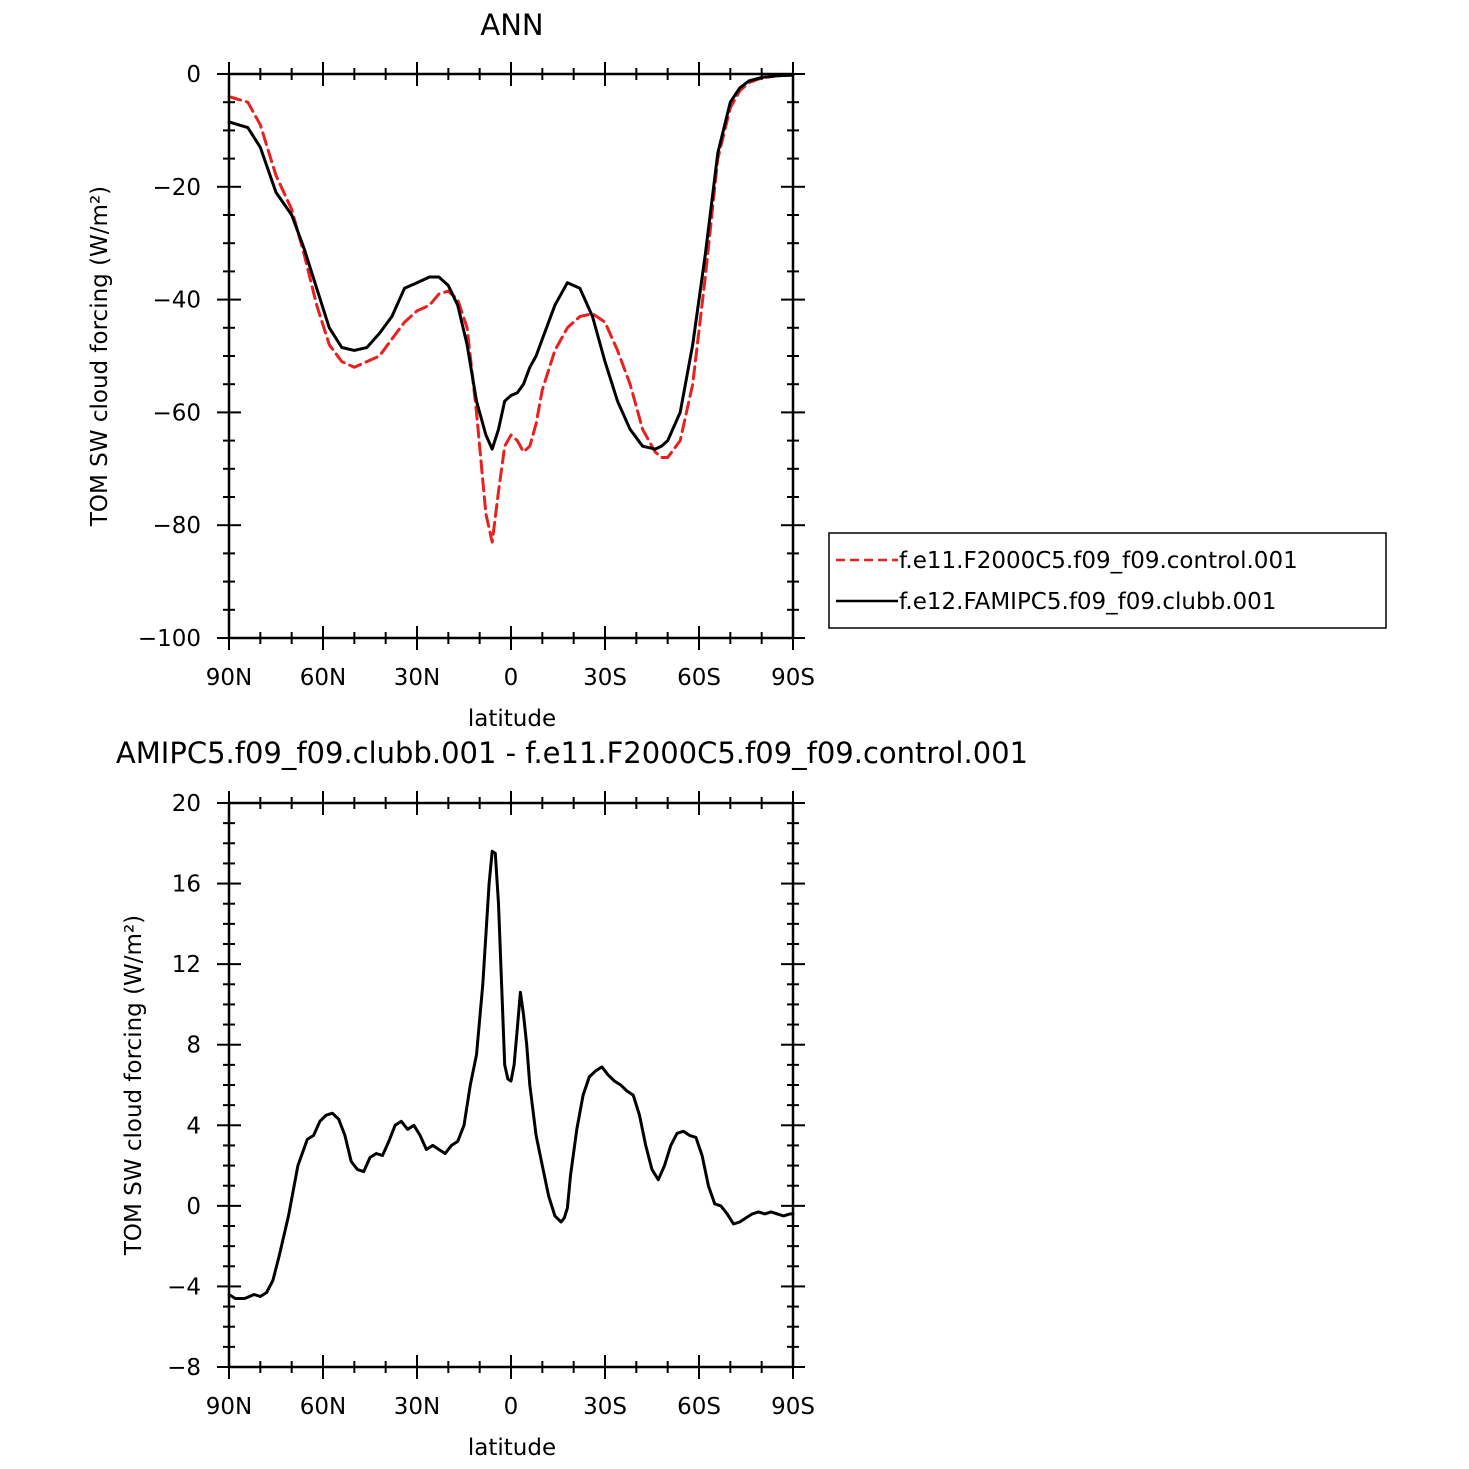 Image resolution: width=1469 pixels, height=1469 pixels. Describe the element at coordinates (169, 639) in the screenshot. I see `top-y-tick-label: −100` at that location.